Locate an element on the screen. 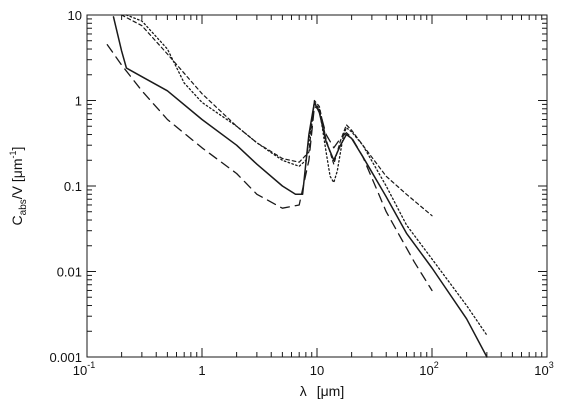 The width and height of the screenshot is (570, 407). x-tick-label: 10⁻¹ is located at coordinates (84, 369).